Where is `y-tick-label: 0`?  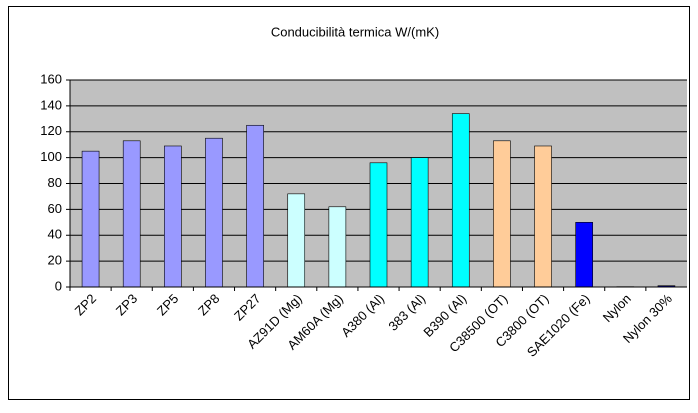 y-tick-label: 0 is located at coordinates (58, 285).